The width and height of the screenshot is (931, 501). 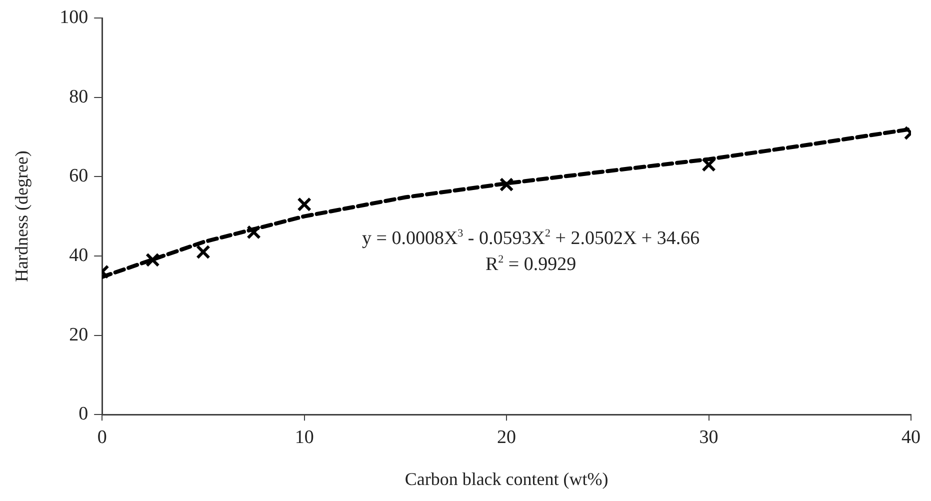 I want to click on y-tick-label: 20, so click(x=78, y=335).